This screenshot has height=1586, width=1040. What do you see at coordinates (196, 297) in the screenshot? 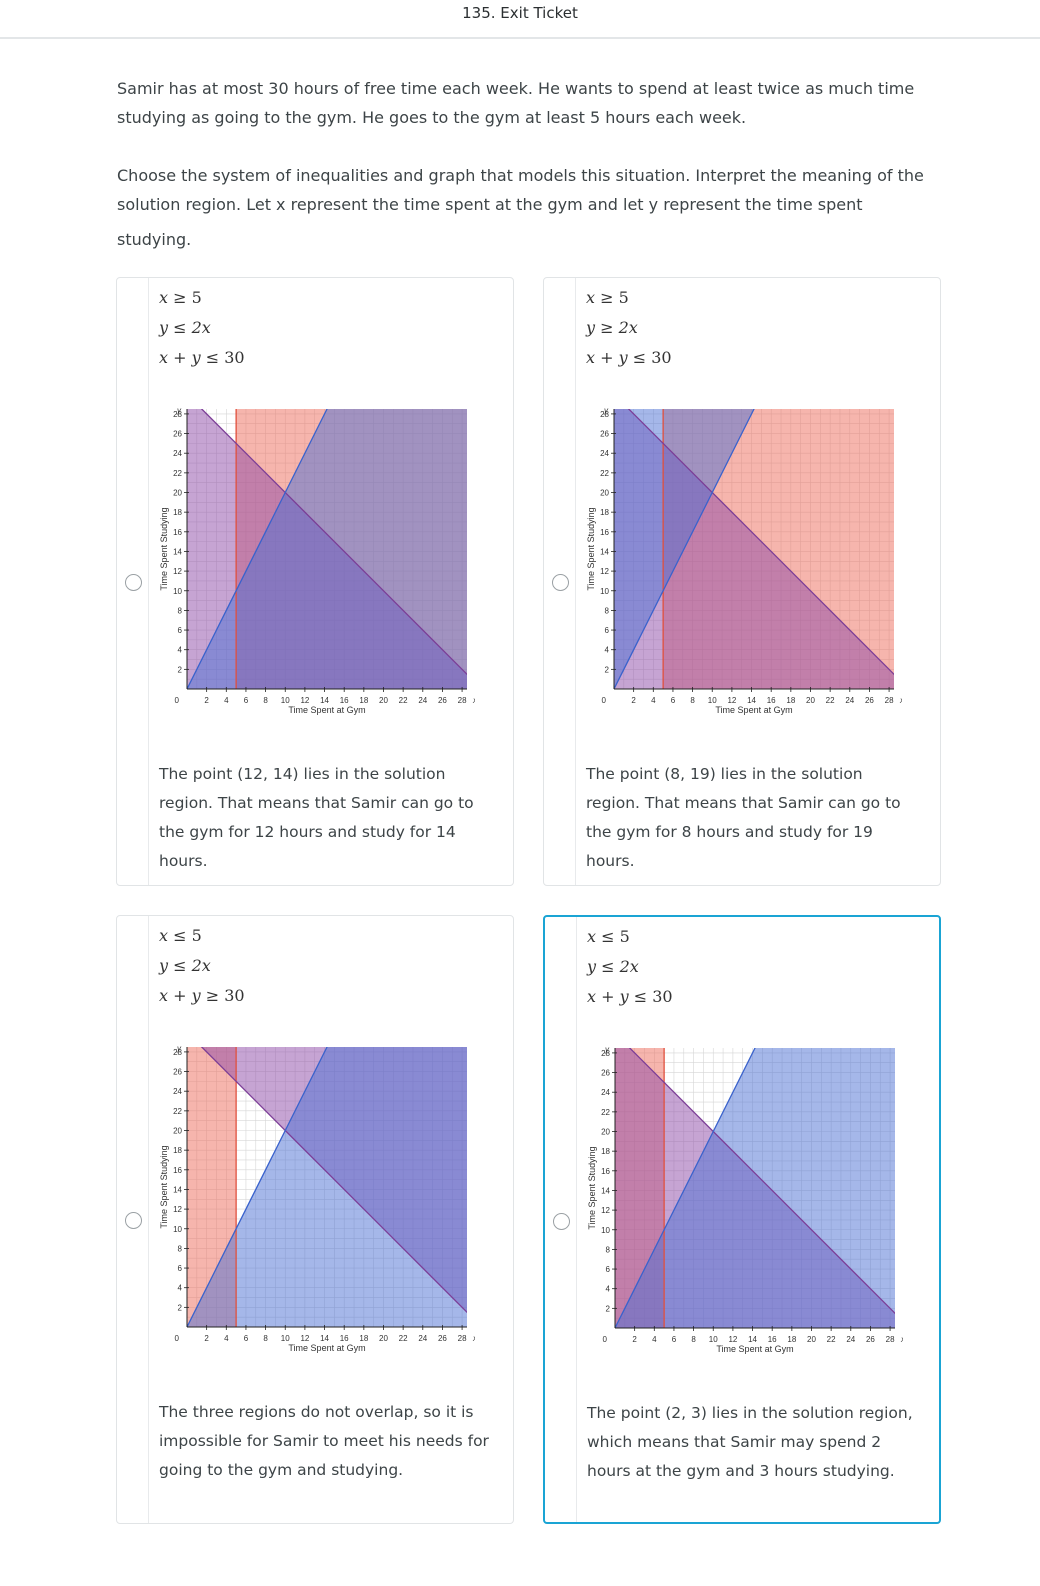
I see `inequality-rhs: 5` at bounding box center [196, 297].